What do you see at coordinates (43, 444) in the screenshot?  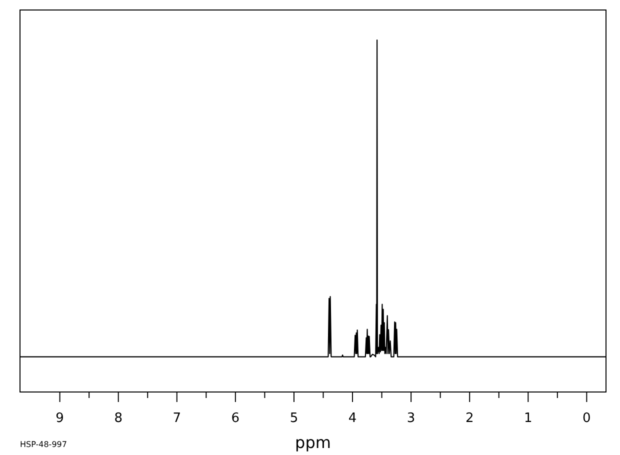 I see `text: HSP-48-997` at bounding box center [43, 444].